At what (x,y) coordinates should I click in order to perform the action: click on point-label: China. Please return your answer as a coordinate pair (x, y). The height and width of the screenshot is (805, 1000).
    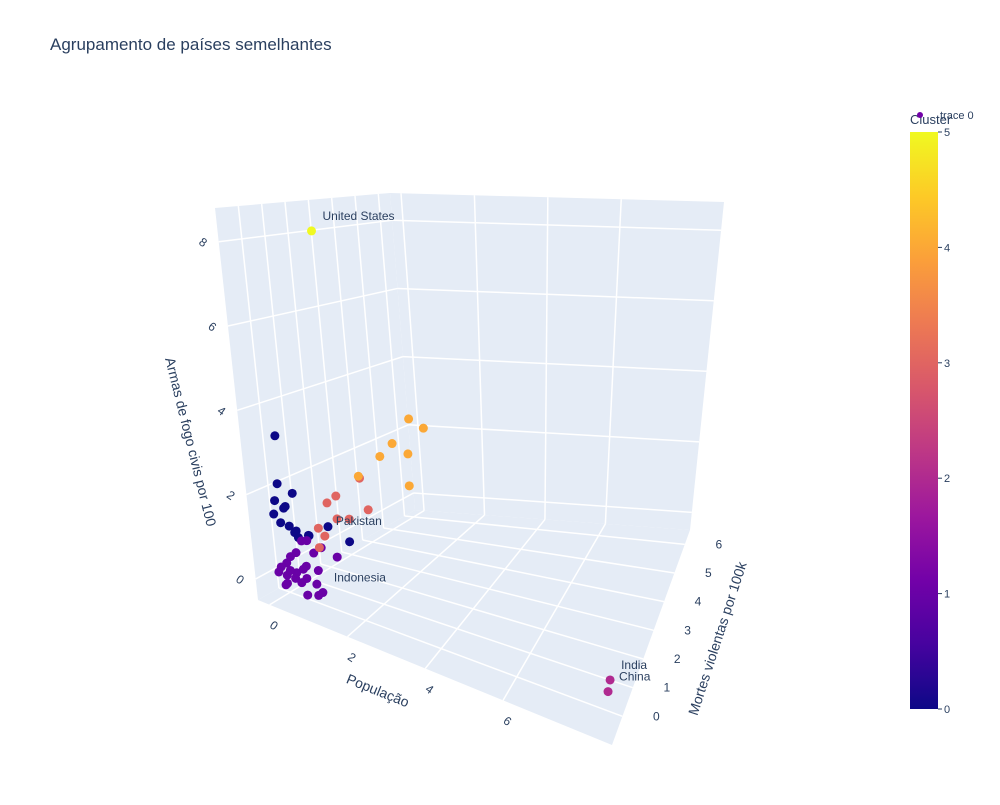
    Looking at the image, I should click on (635, 677).